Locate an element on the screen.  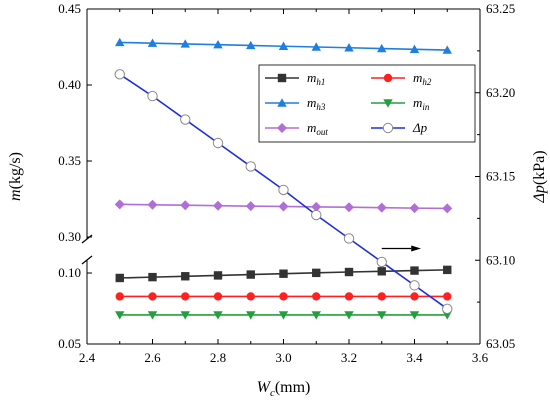
series-h3 is located at coordinates (283, 45).